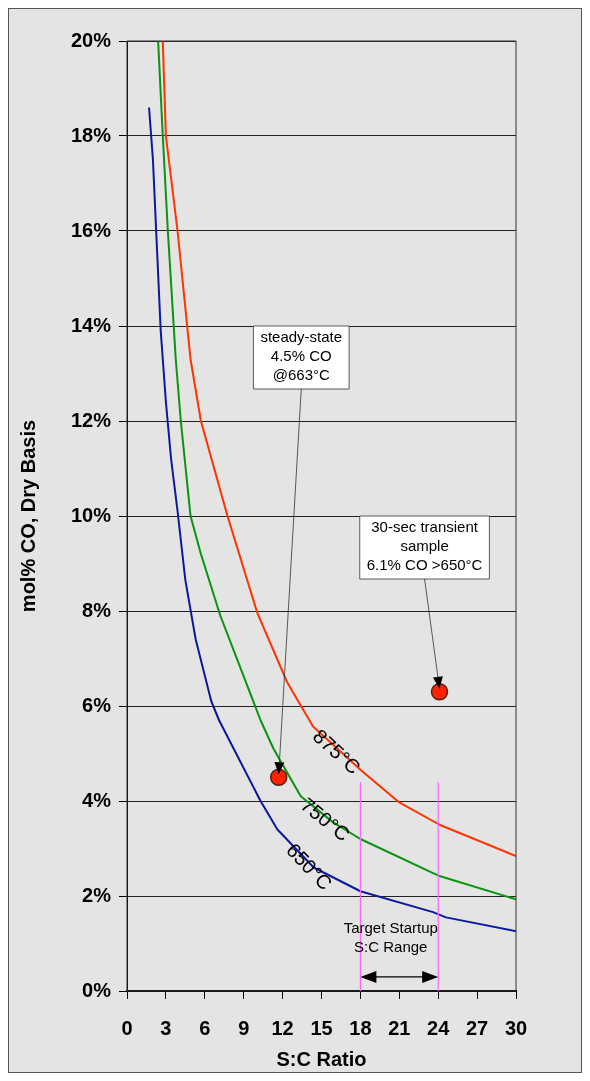 This screenshot has width=590, height=1081. Describe the element at coordinates (360, 1027) in the screenshot. I see `x-tick-label: 18` at that location.